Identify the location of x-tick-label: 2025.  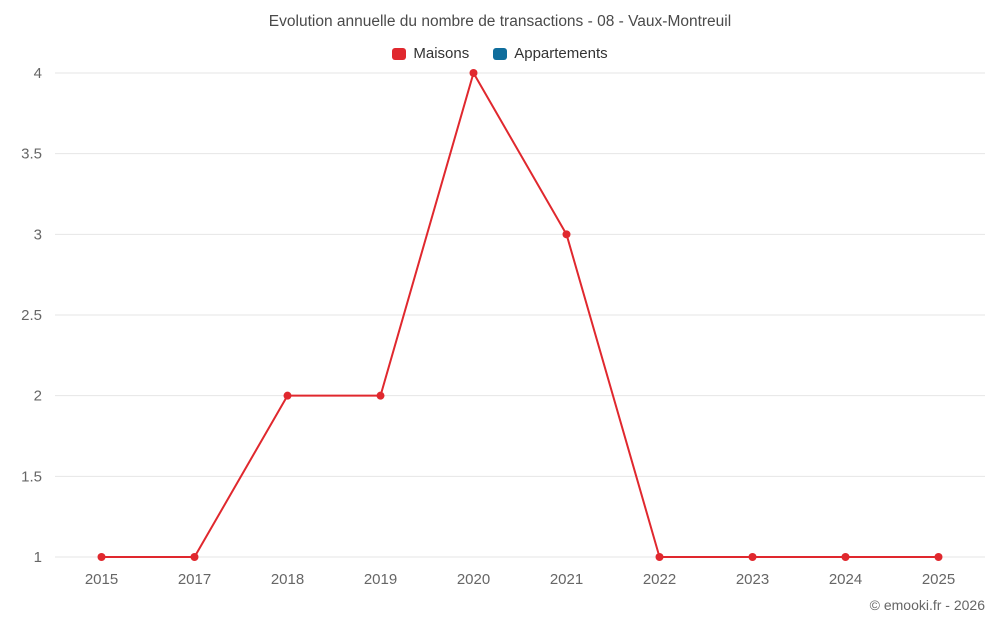
(938, 579).